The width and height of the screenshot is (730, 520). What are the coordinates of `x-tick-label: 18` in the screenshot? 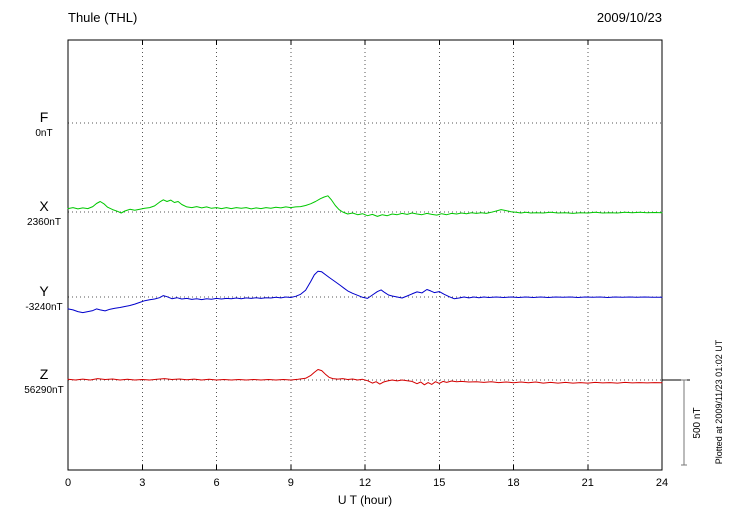 It's located at (513, 483).